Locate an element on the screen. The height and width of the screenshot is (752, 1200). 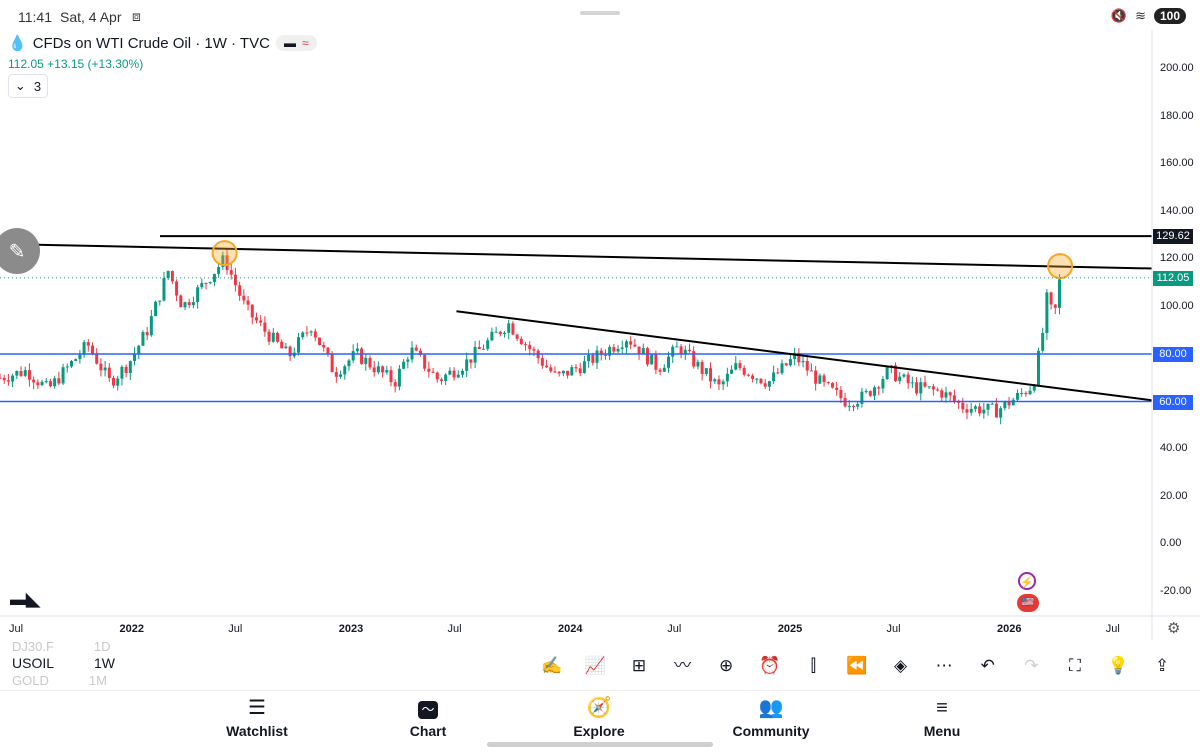
drag-handle is located at coordinates (600, 13).